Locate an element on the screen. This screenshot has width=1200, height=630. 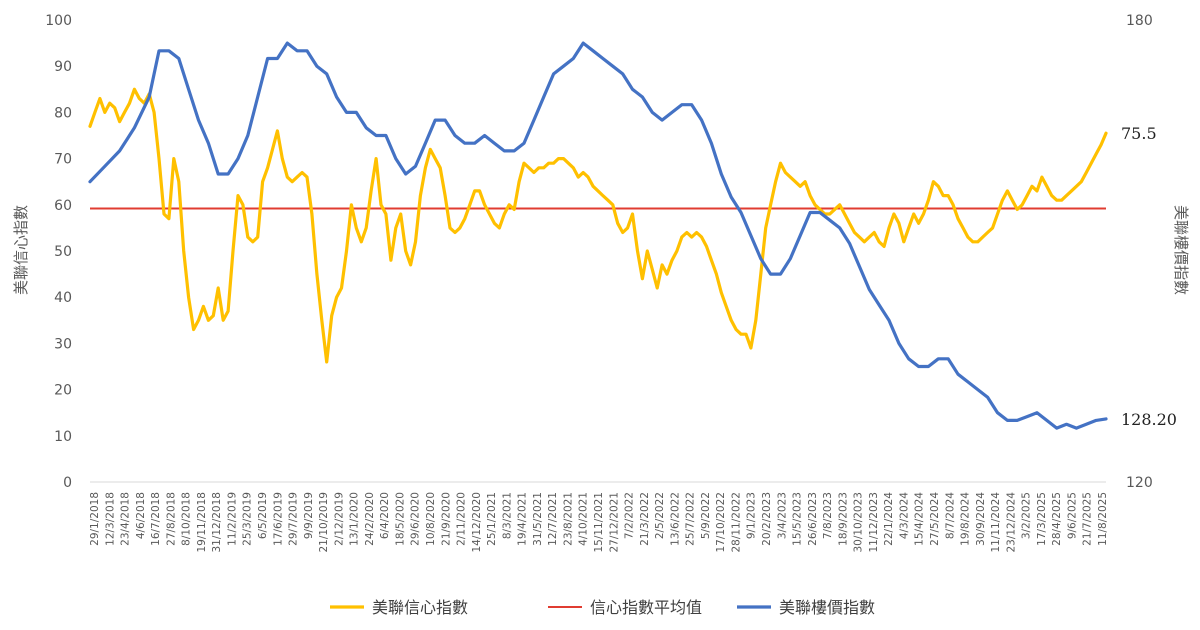
y-left-tick-label: 50 is located at coordinates (63, 252).